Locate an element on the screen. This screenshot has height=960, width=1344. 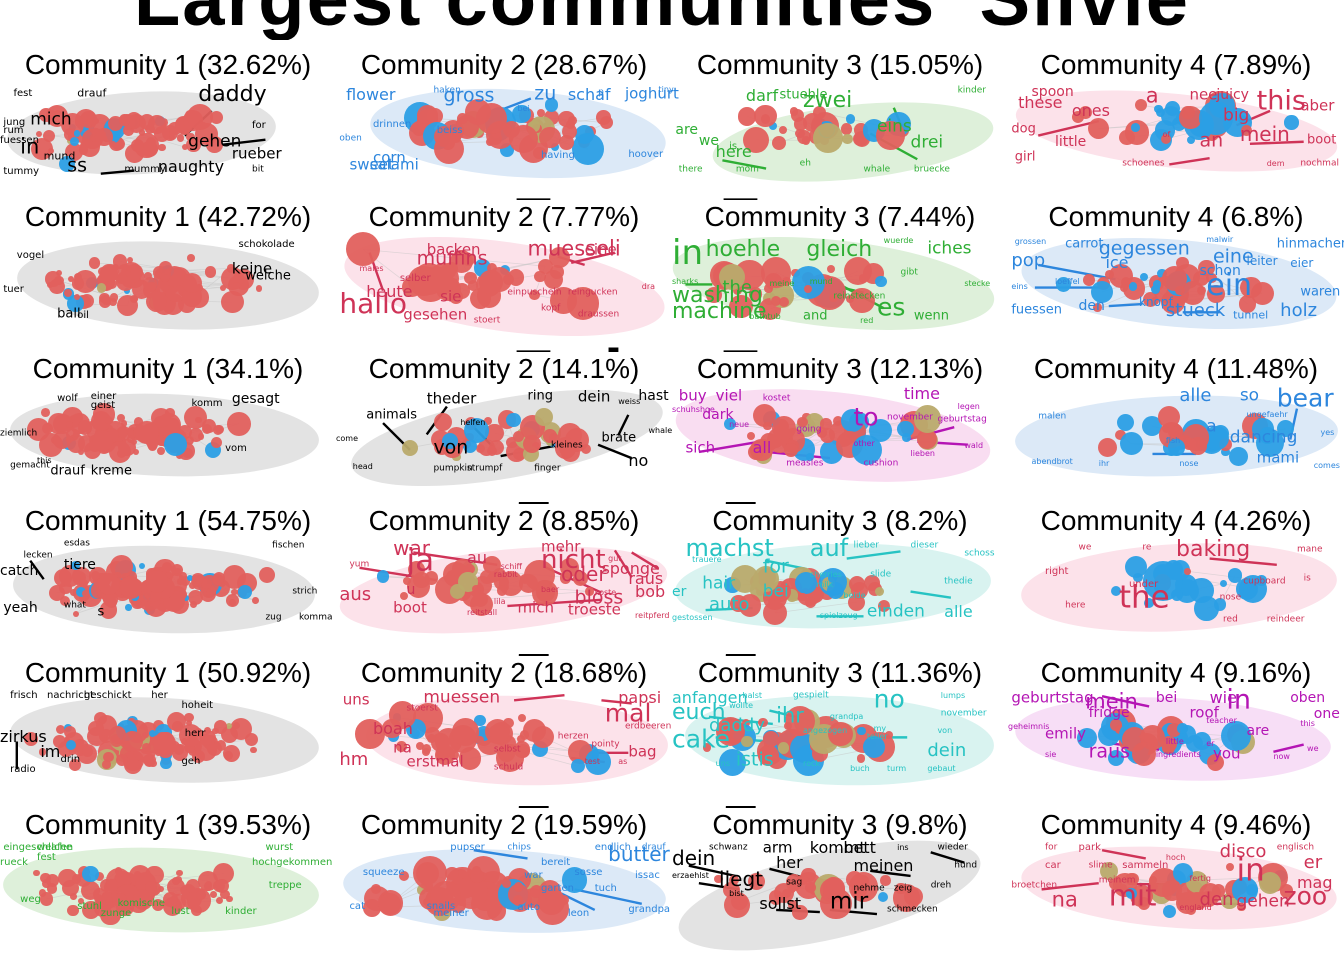
word-label: bei is located at coordinates (775, 591).